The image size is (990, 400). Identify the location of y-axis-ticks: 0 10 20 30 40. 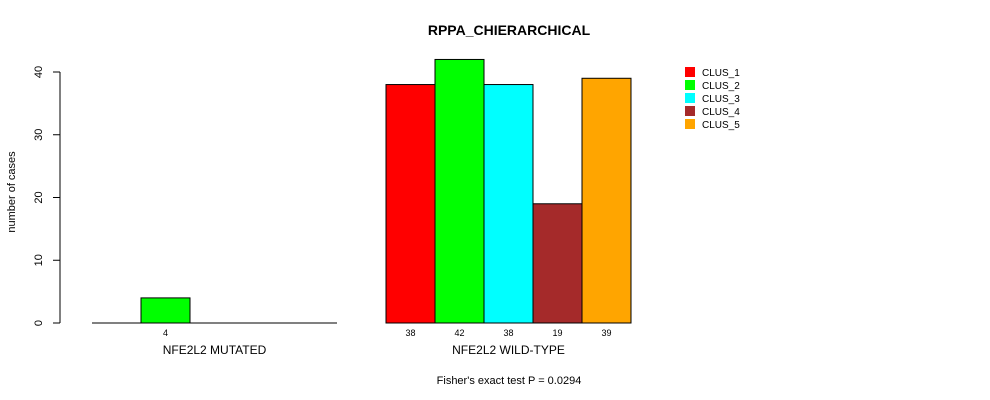
(46, 196).